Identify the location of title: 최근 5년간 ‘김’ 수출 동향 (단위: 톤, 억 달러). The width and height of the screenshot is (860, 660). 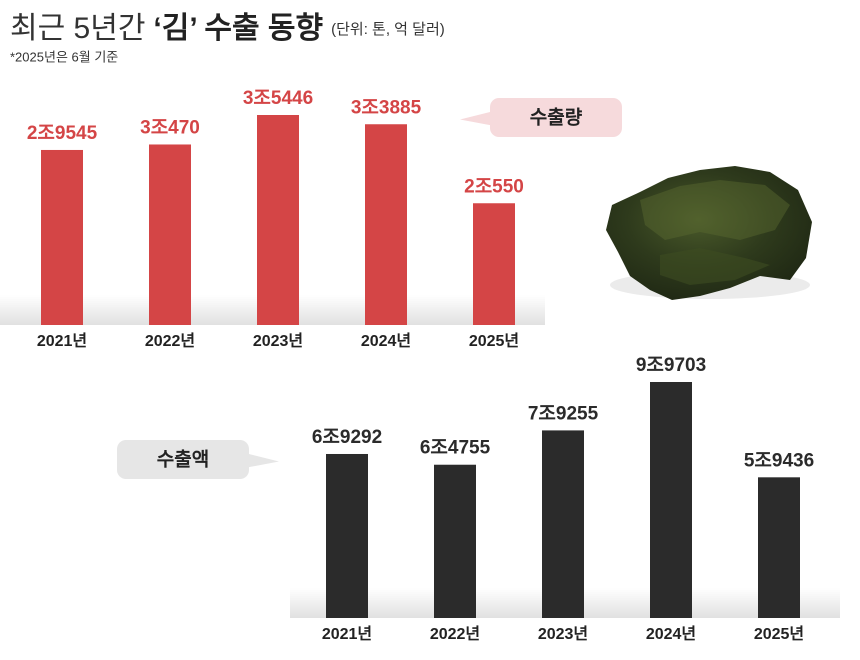
(227, 28).